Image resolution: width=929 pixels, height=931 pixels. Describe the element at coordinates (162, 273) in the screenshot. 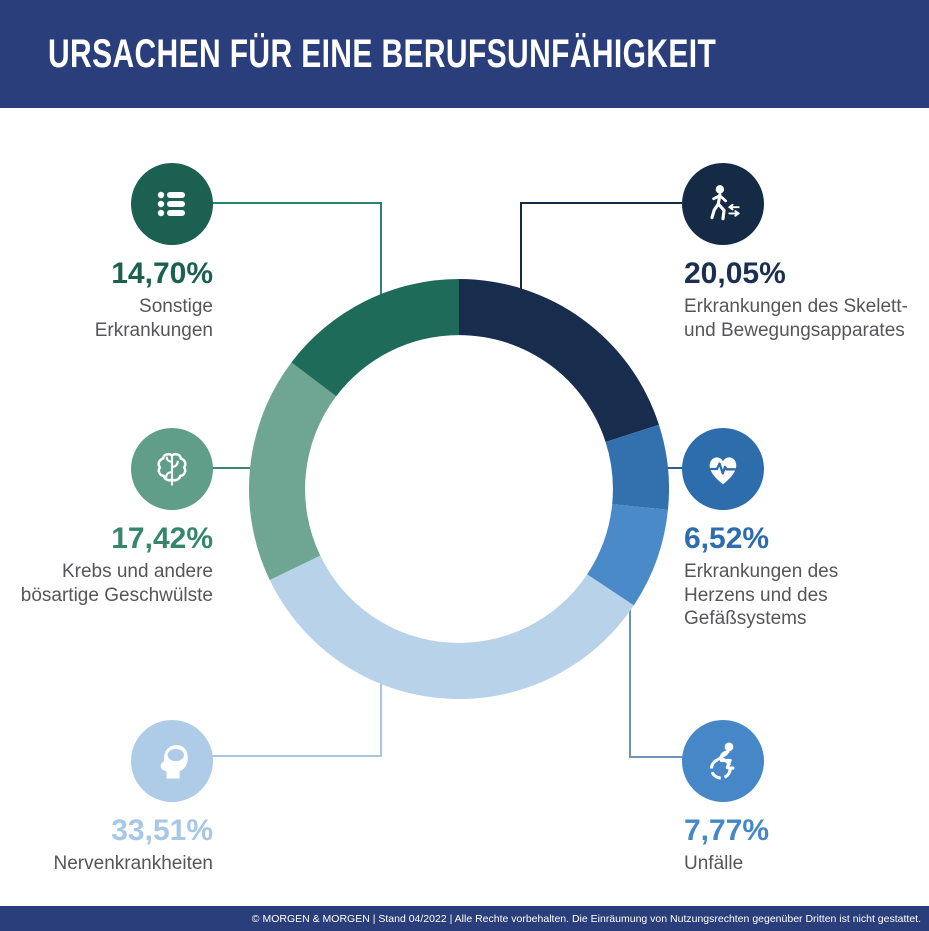

I see `percent-sonstige: 14,70%` at that location.